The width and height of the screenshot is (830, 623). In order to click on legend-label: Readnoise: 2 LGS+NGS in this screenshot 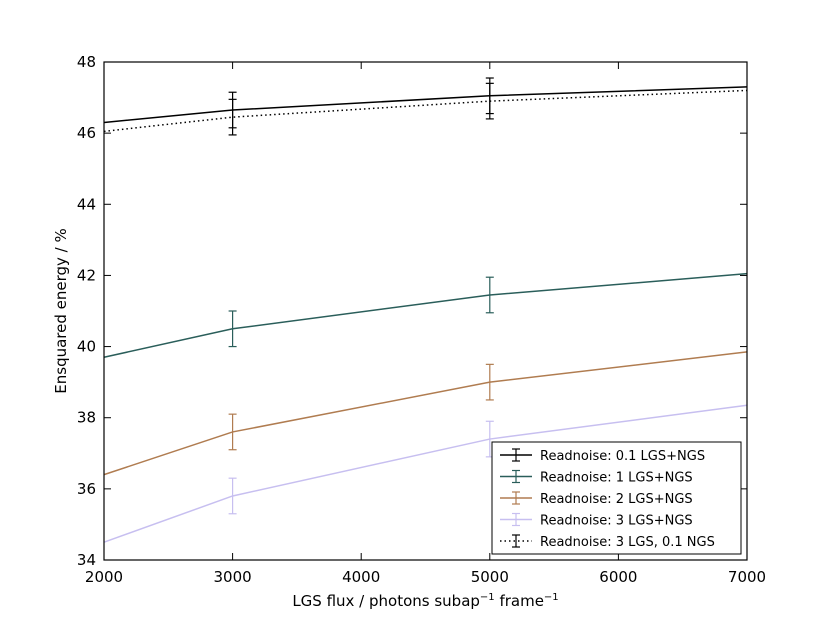, I will do `click(616, 499)`.